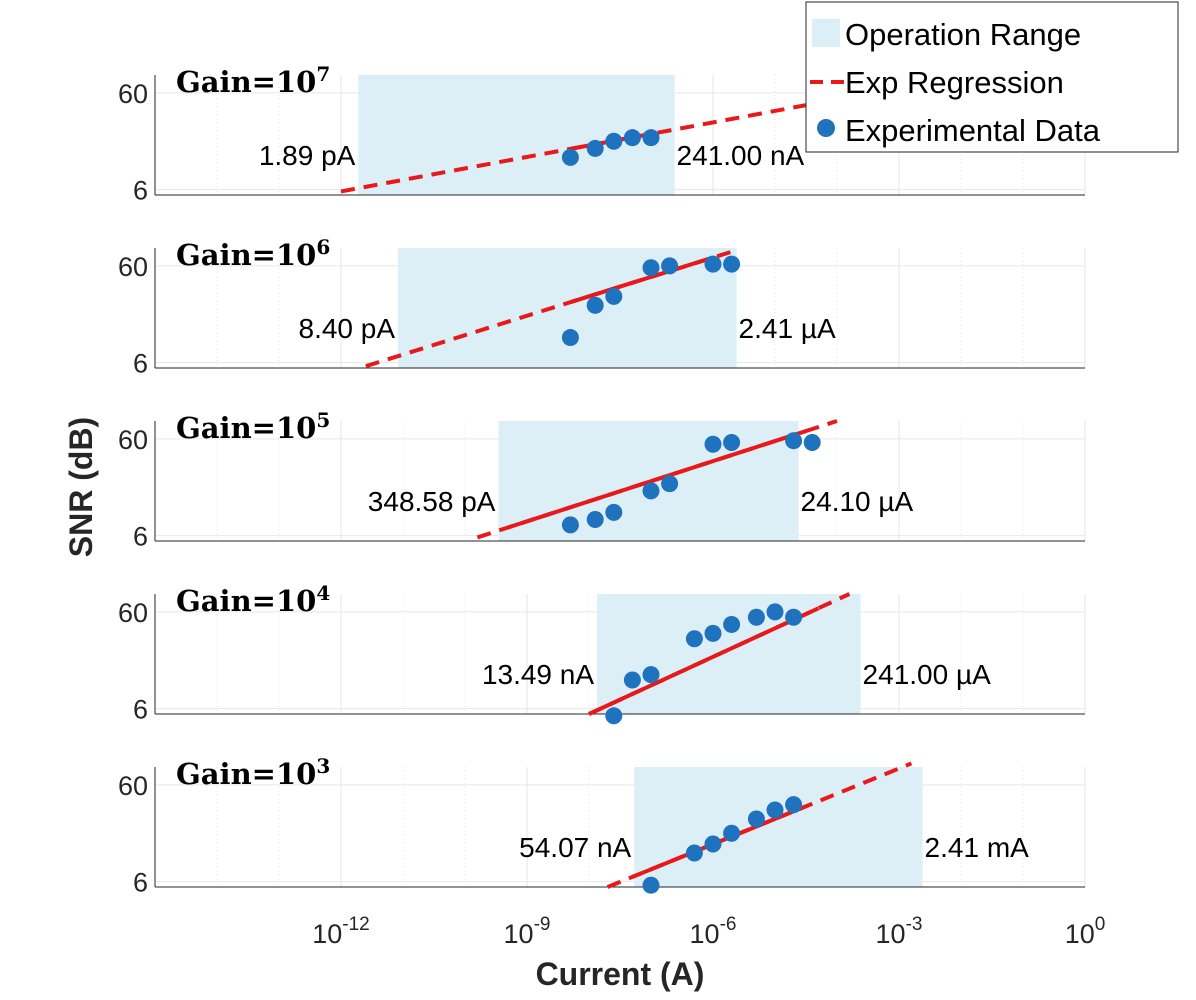  I want to click on range-high-label: 2.41 µA, so click(787, 328).